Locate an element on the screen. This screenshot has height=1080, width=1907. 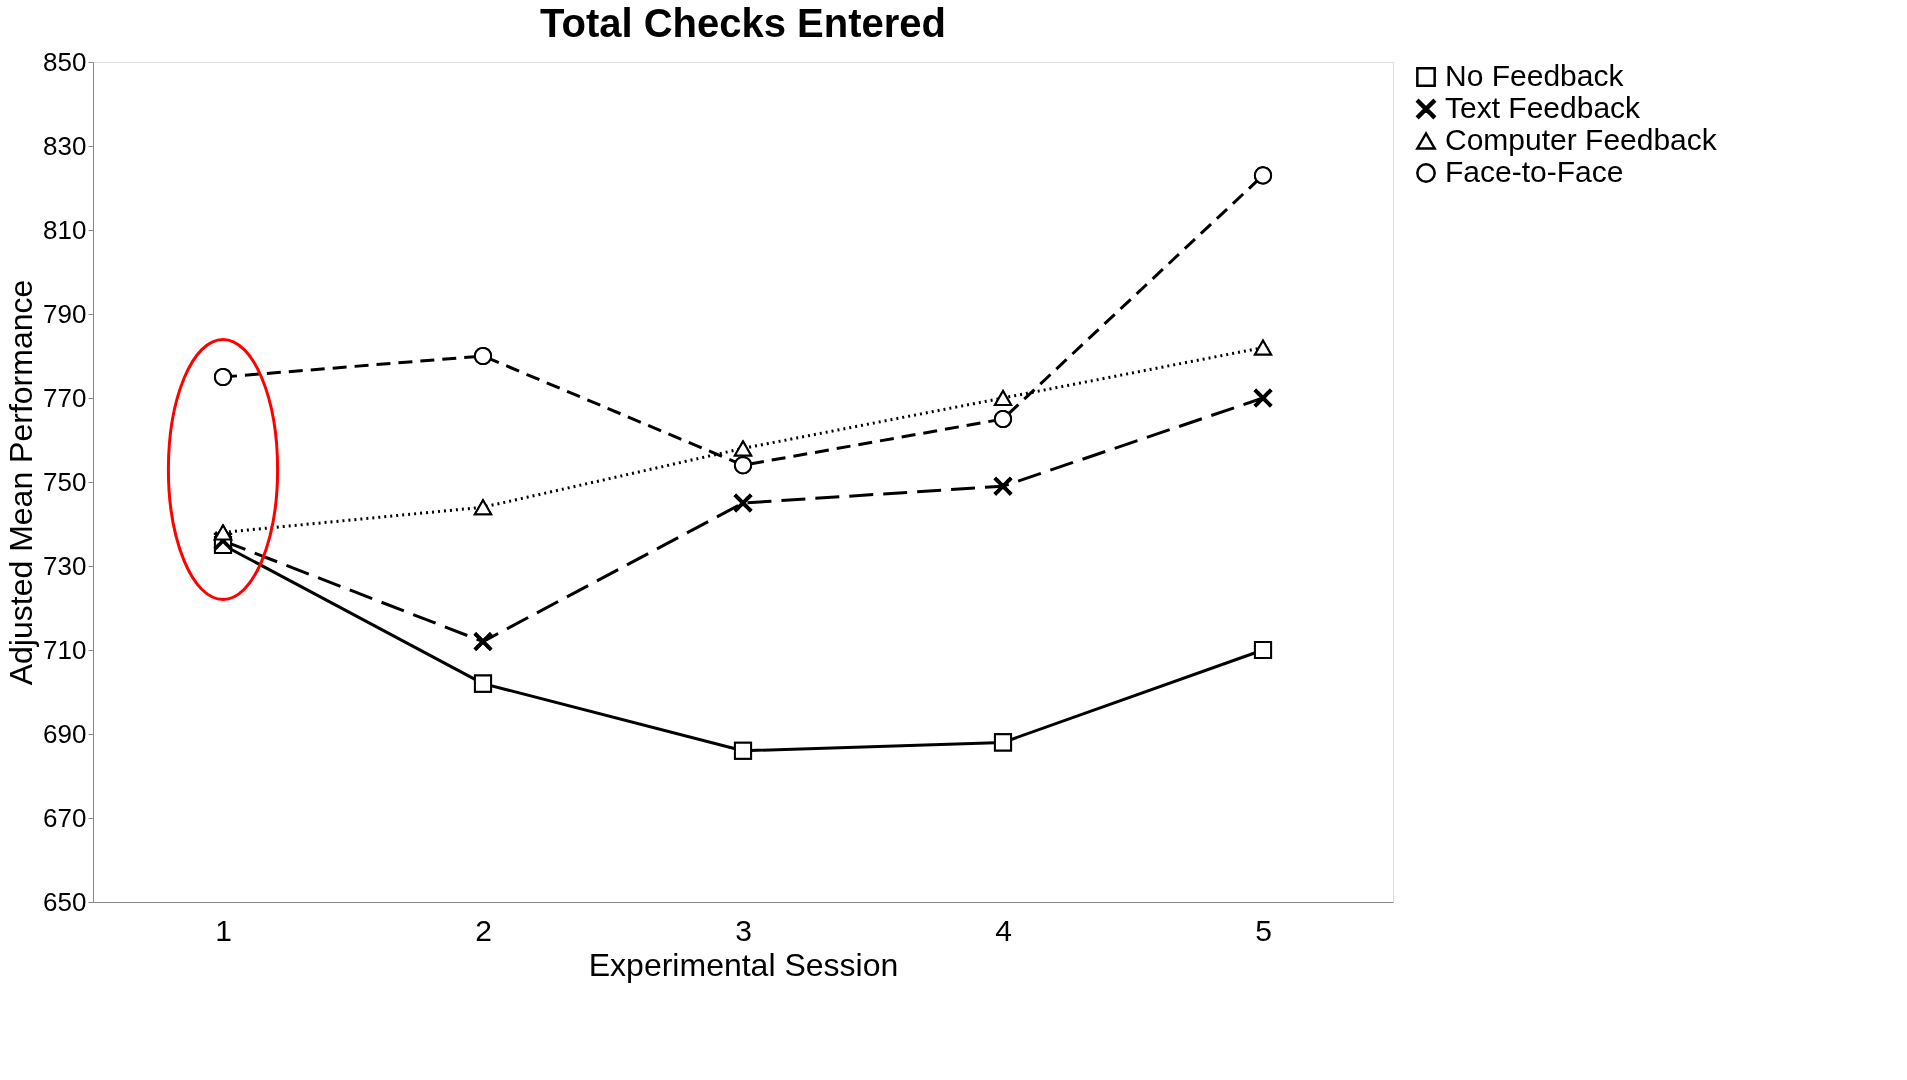
x-axis-title: Experimental Session is located at coordinates (743, 964).